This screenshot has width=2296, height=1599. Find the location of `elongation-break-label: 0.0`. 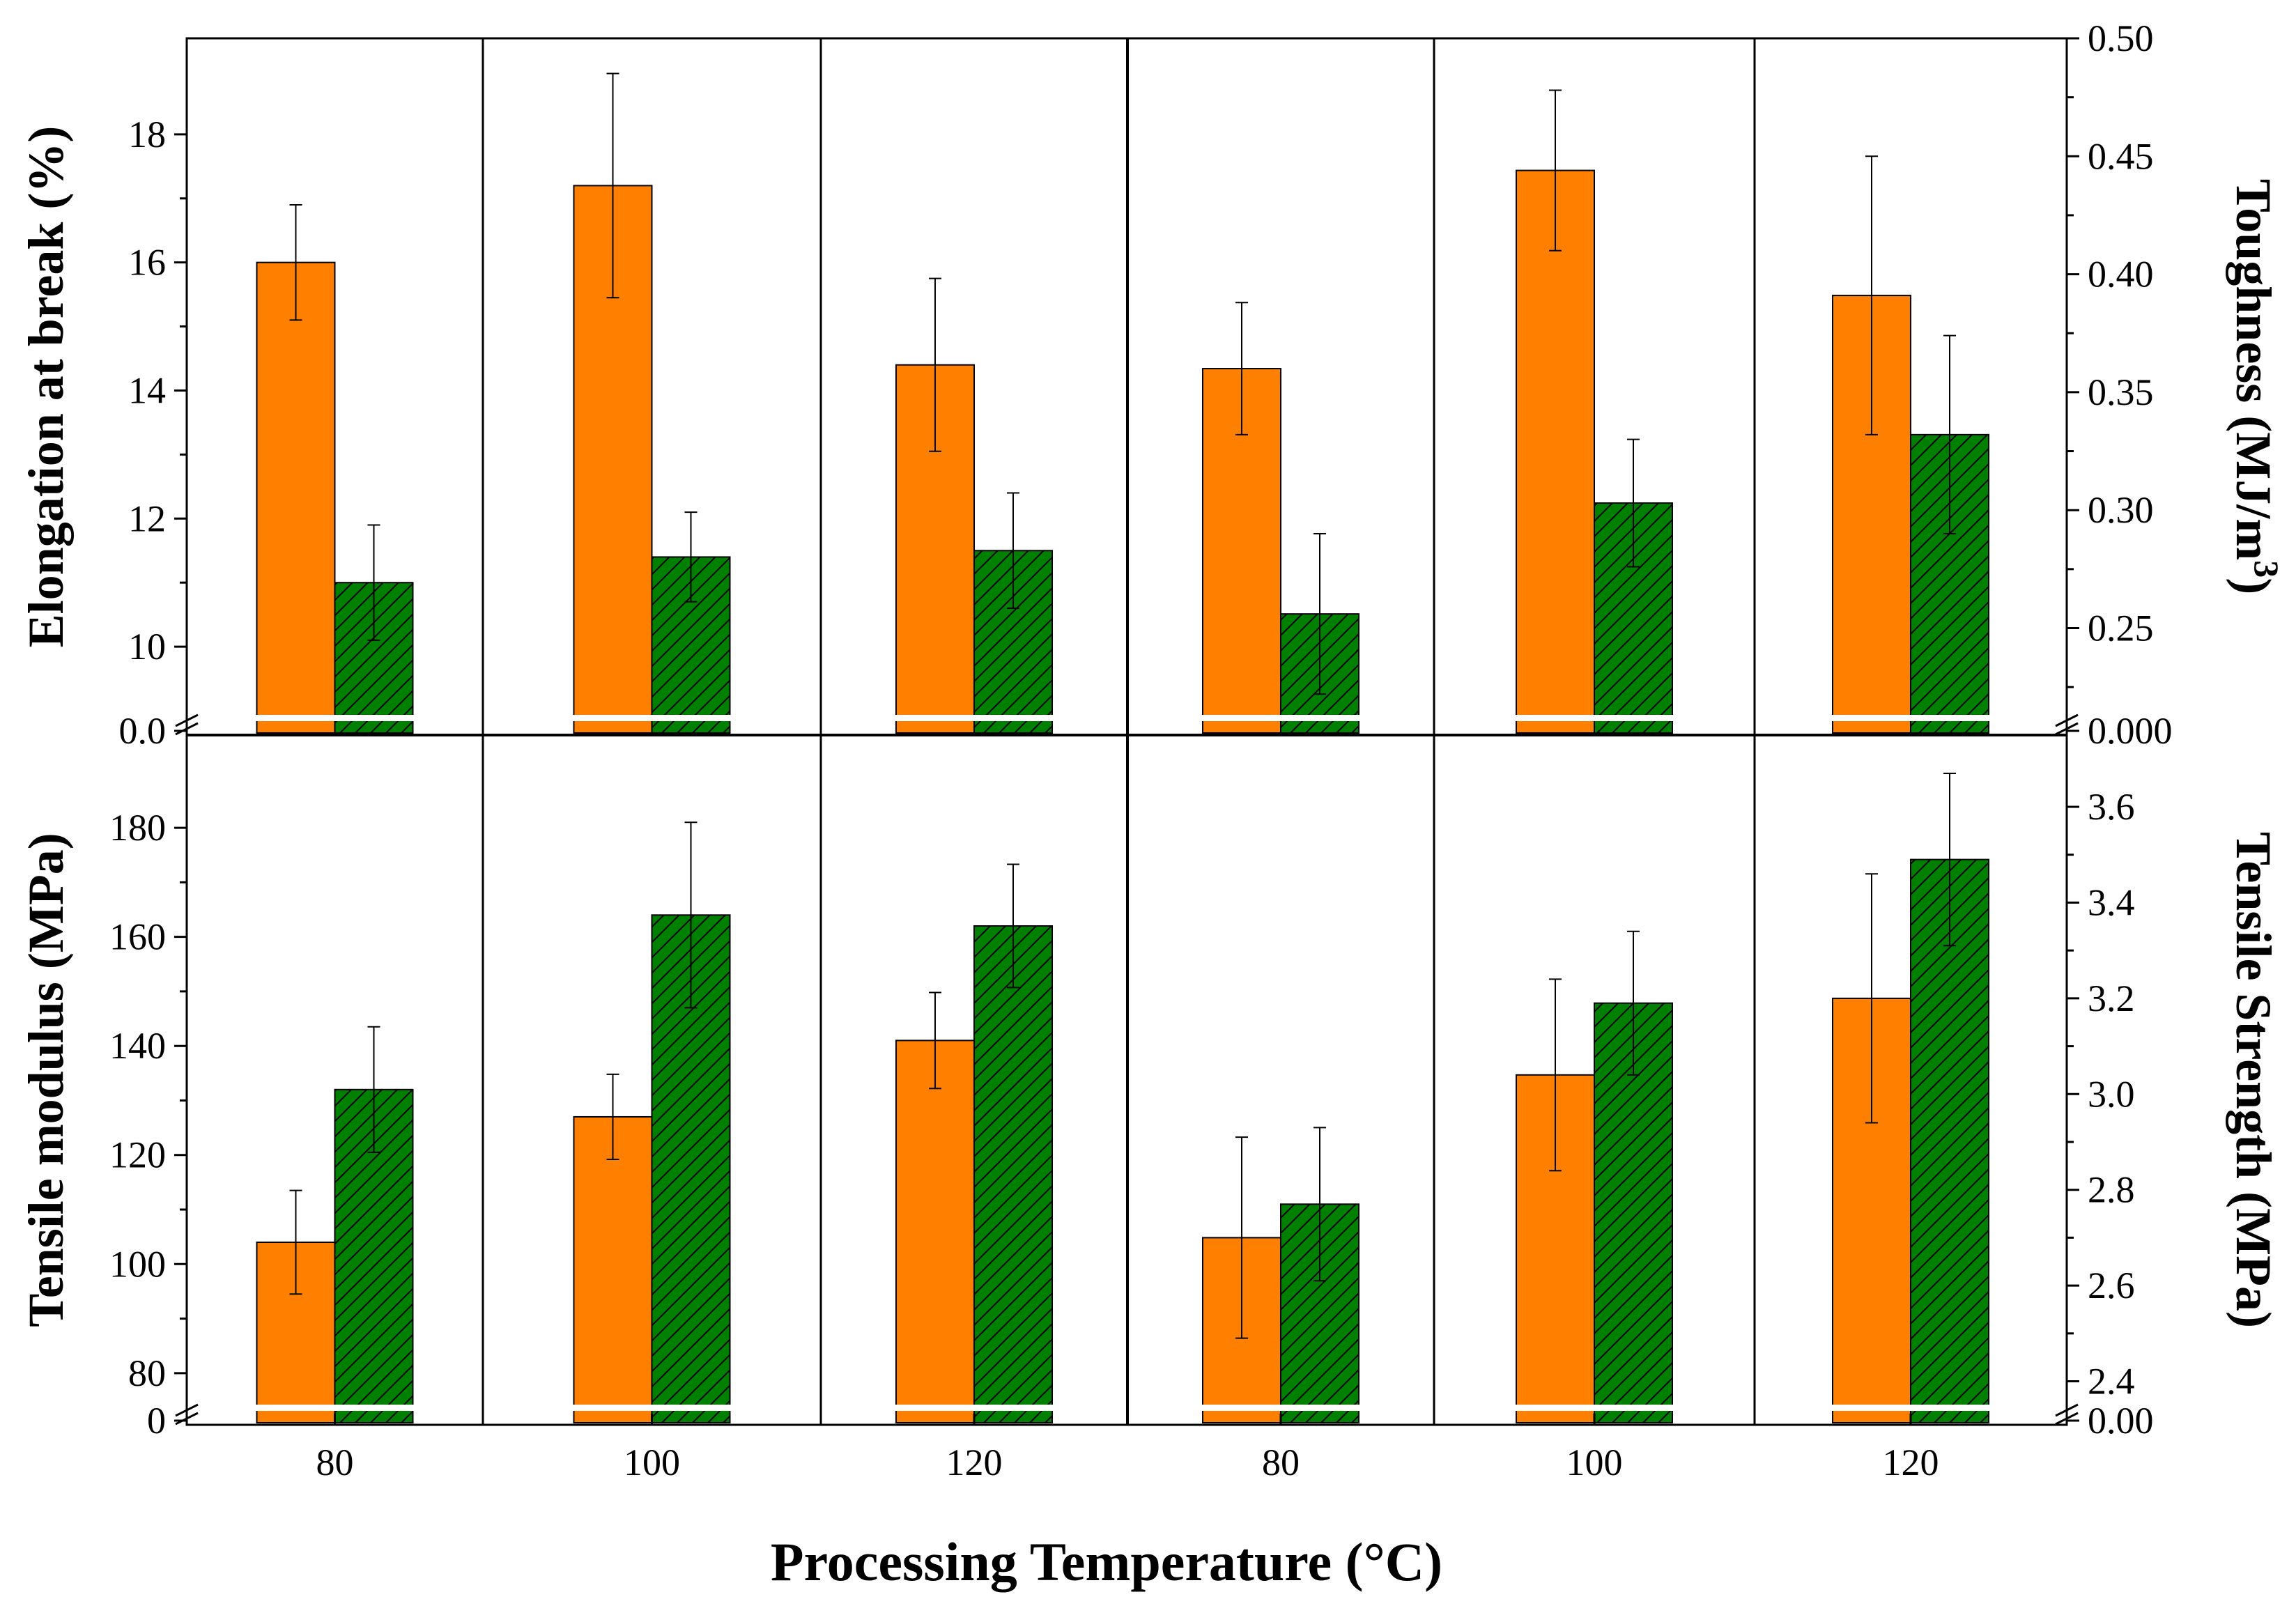

elongation-break-label: 0.0 is located at coordinates (143, 731).